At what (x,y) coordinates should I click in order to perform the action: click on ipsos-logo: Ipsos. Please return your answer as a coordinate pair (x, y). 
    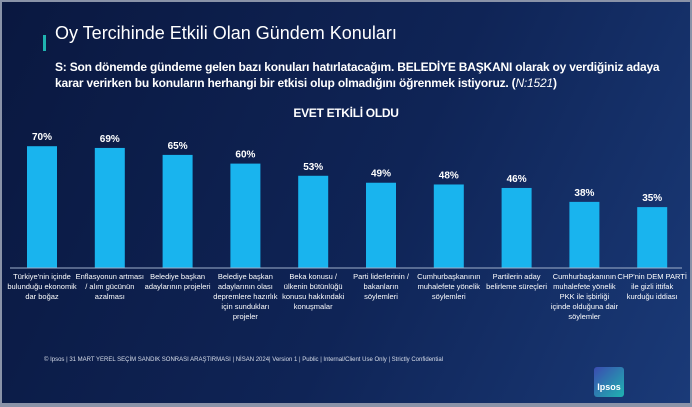
    Looking at the image, I should click on (609, 382).